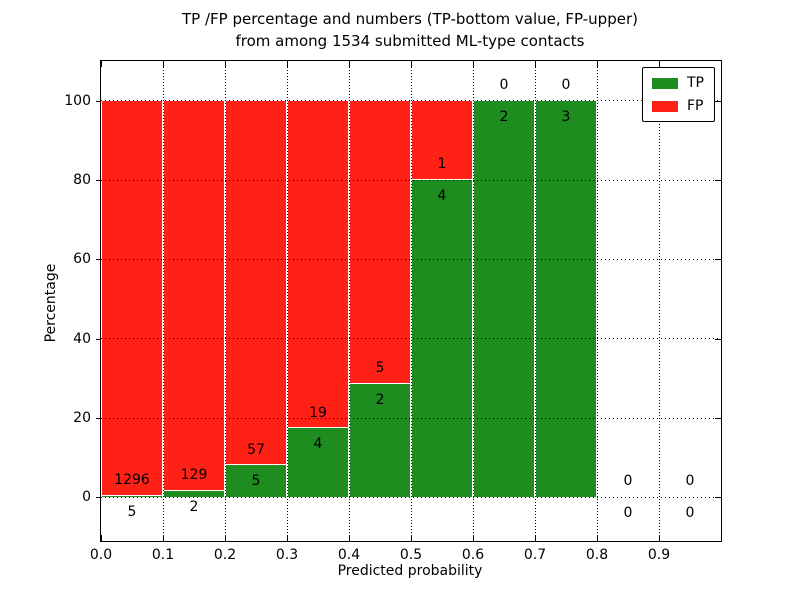 This screenshot has height=600, width=800. What do you see at coordinates (349, 555) in the screenshot?
I see `x-tick-label: 0.4` at bounding box center [349, 555].